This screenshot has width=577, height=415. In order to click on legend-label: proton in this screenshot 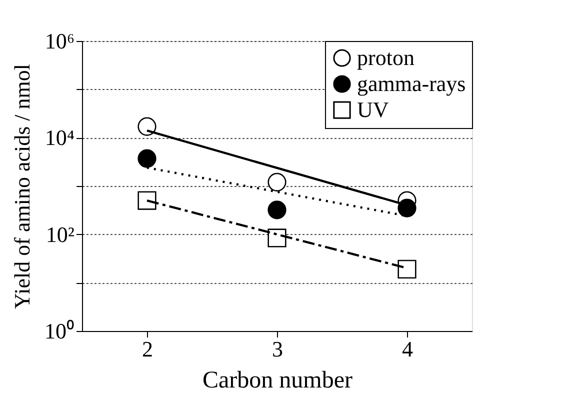, I will do `click(385, 57)`.